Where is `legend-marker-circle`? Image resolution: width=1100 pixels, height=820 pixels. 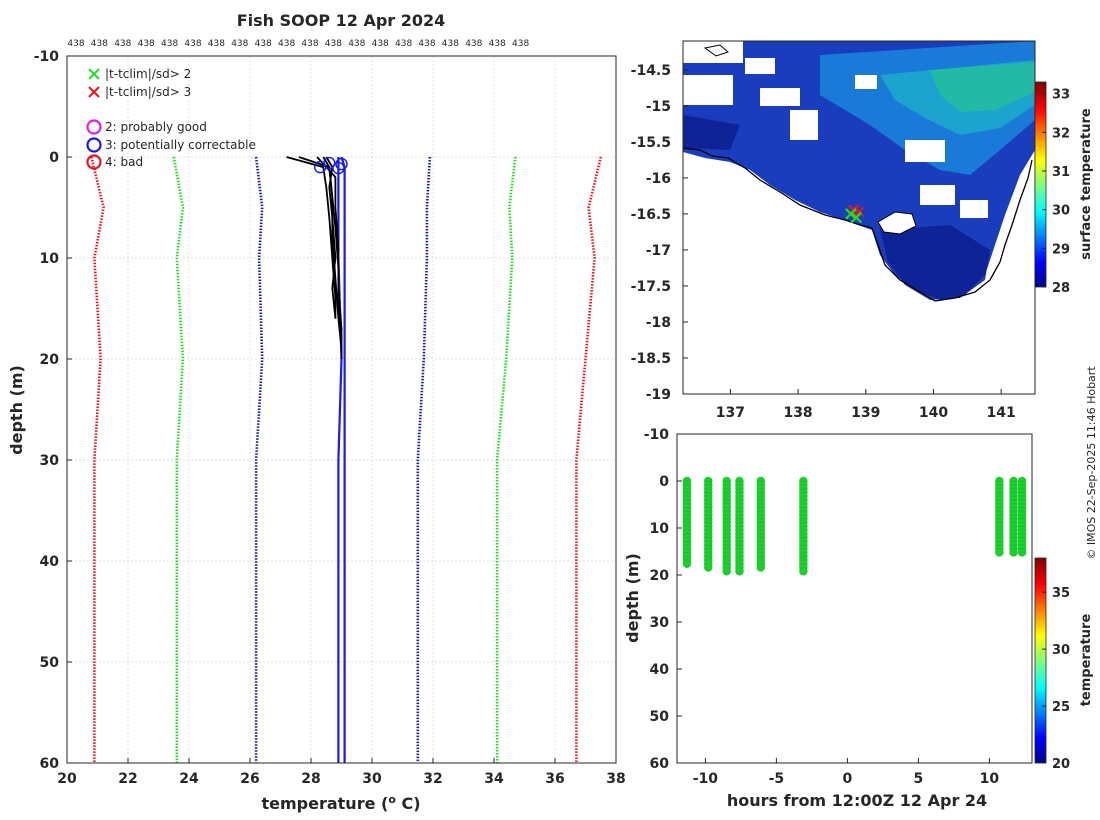 legend-marker-circle is located at coordinates (94, 127).